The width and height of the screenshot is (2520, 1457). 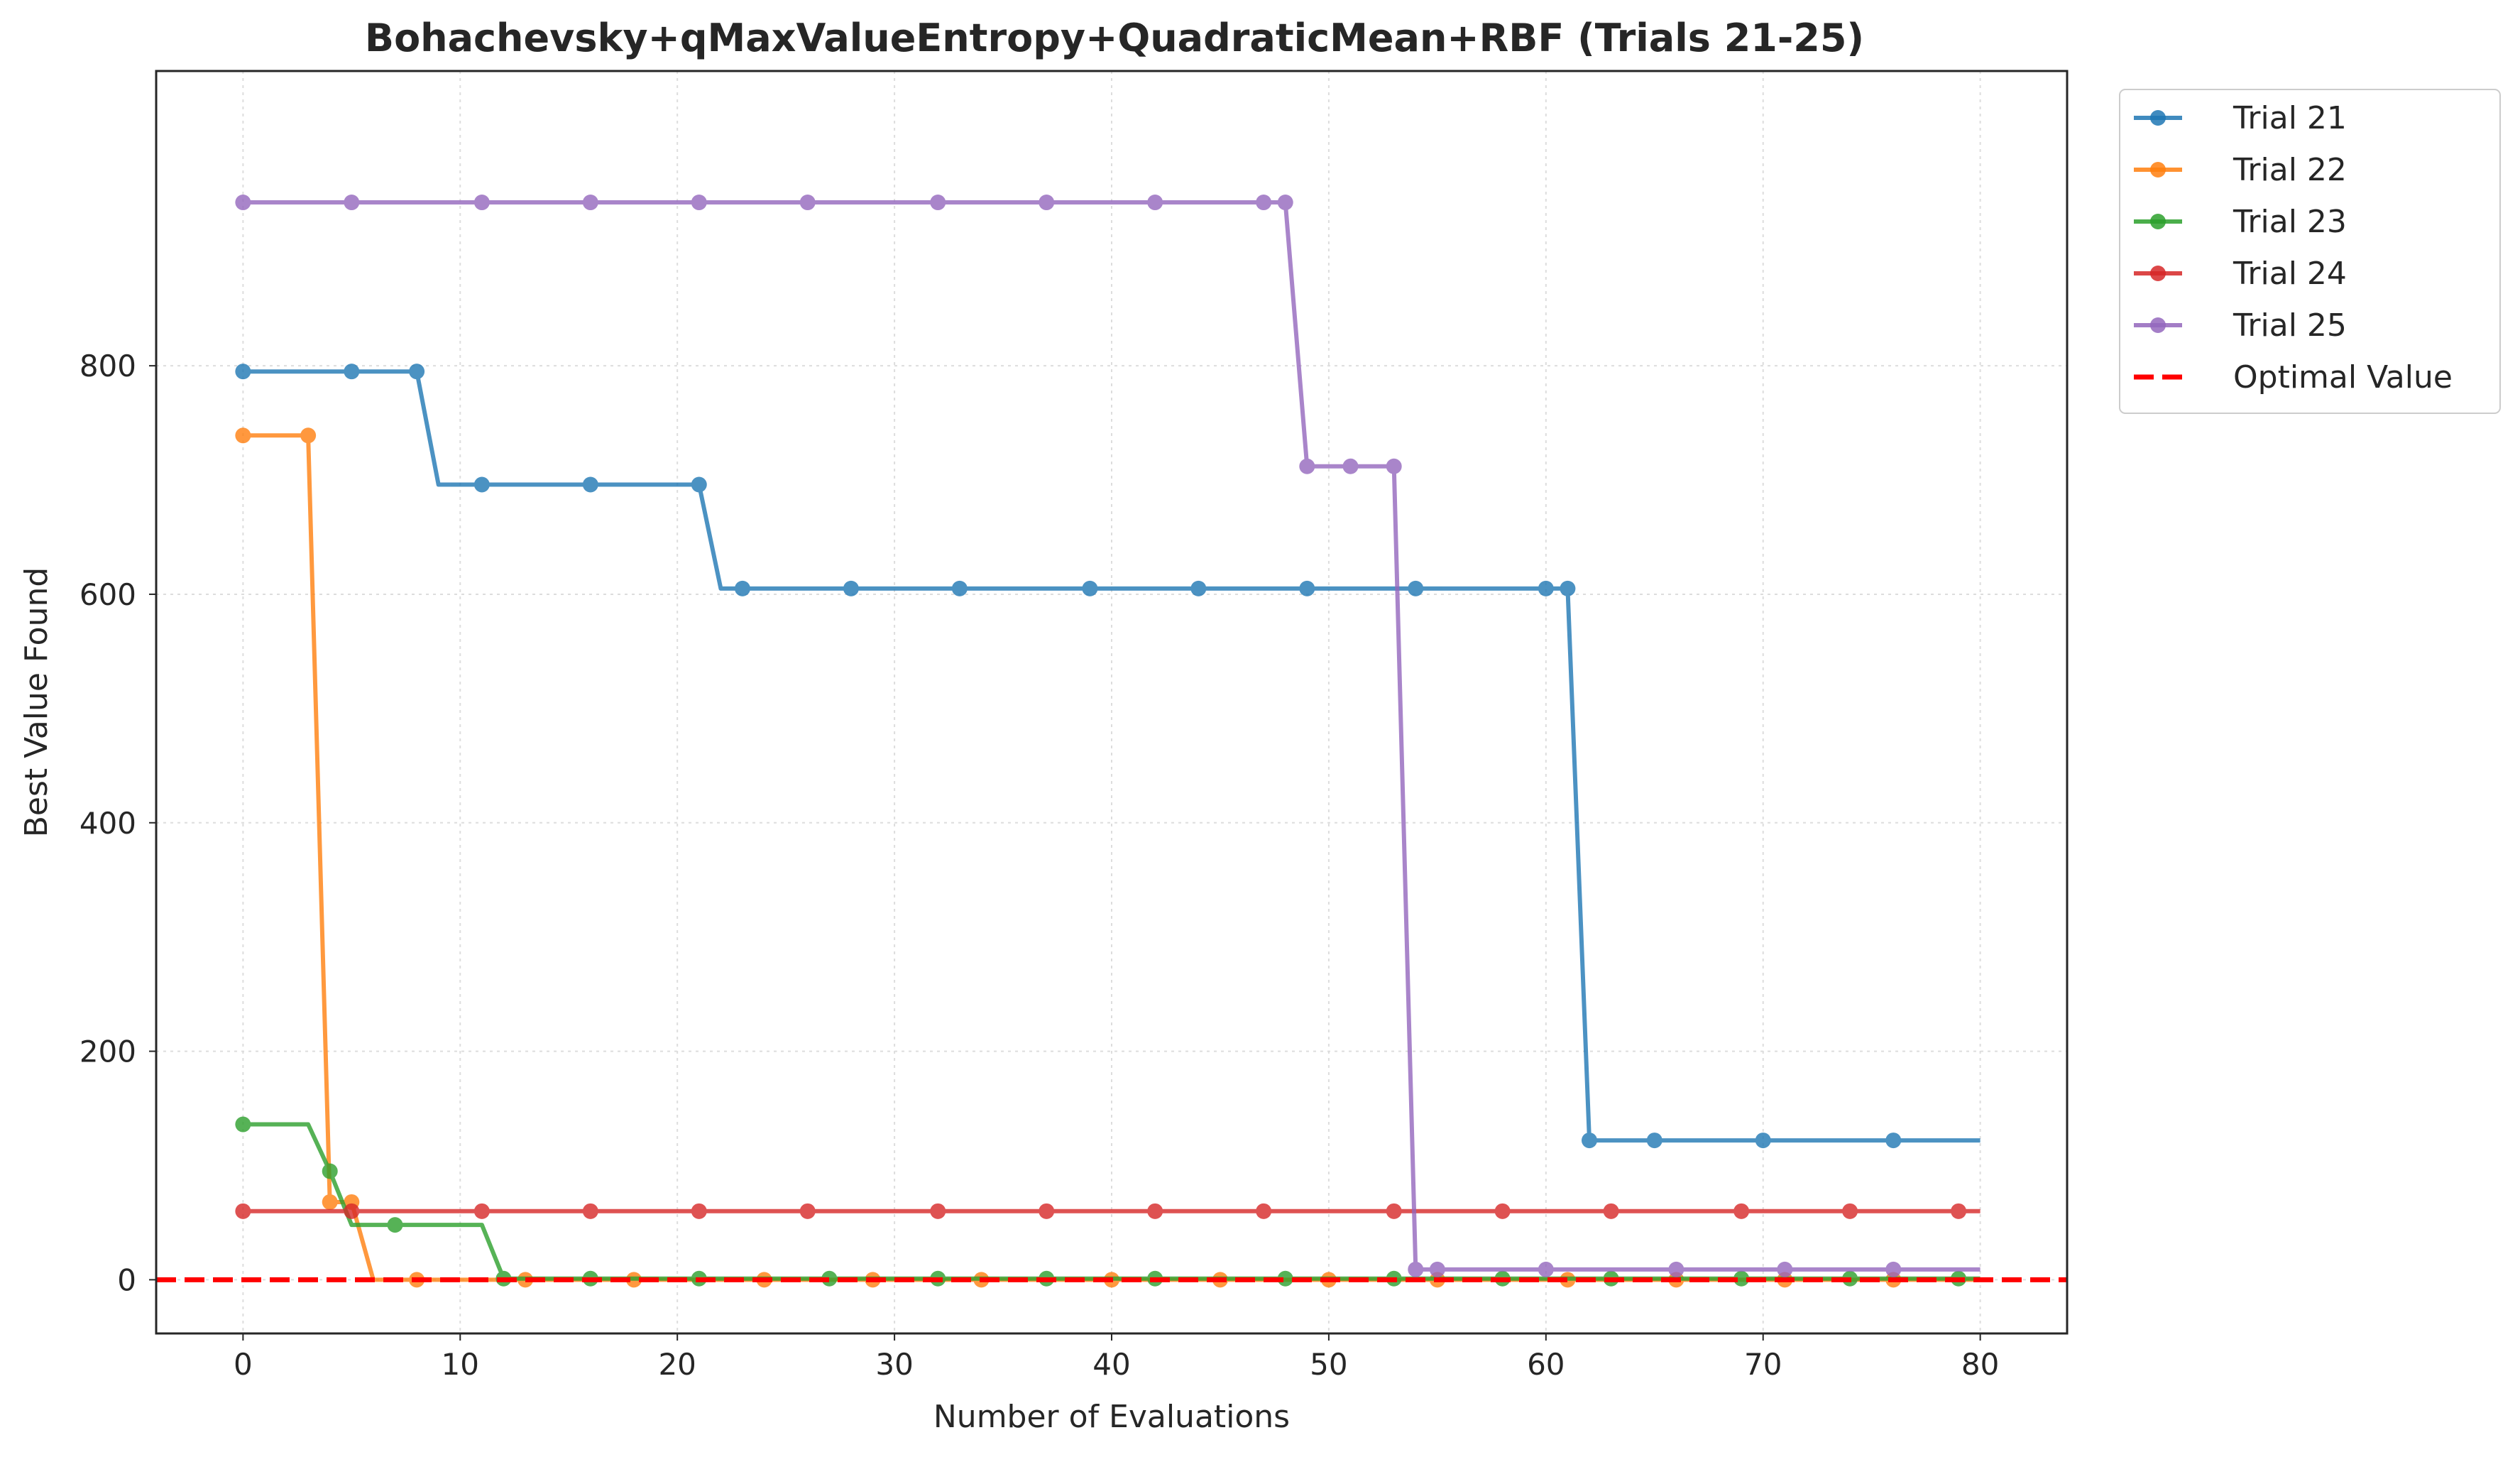 What do you see at coordinates (2290, 118) in the screenshot?
I see `legend-label-trial-21: Trial 21` at bounding box center [2290, 118].